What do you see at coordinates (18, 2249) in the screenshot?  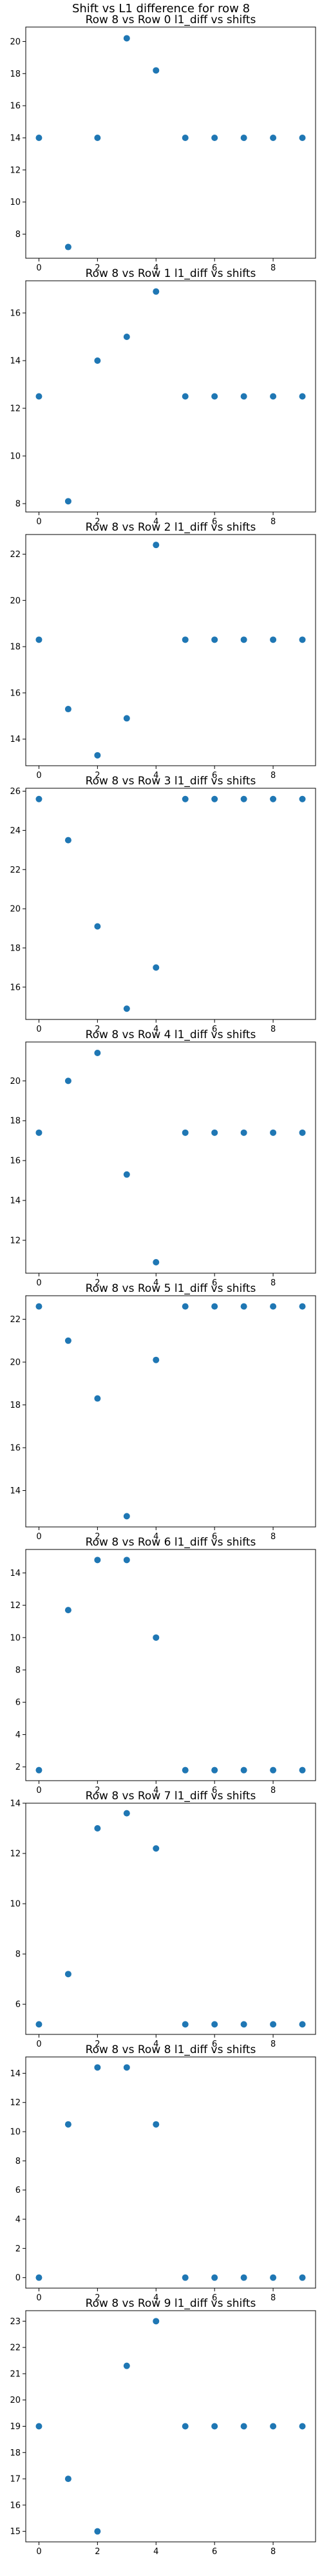 I see `y-tick-label: 2` at bounding box center [18, 2249].